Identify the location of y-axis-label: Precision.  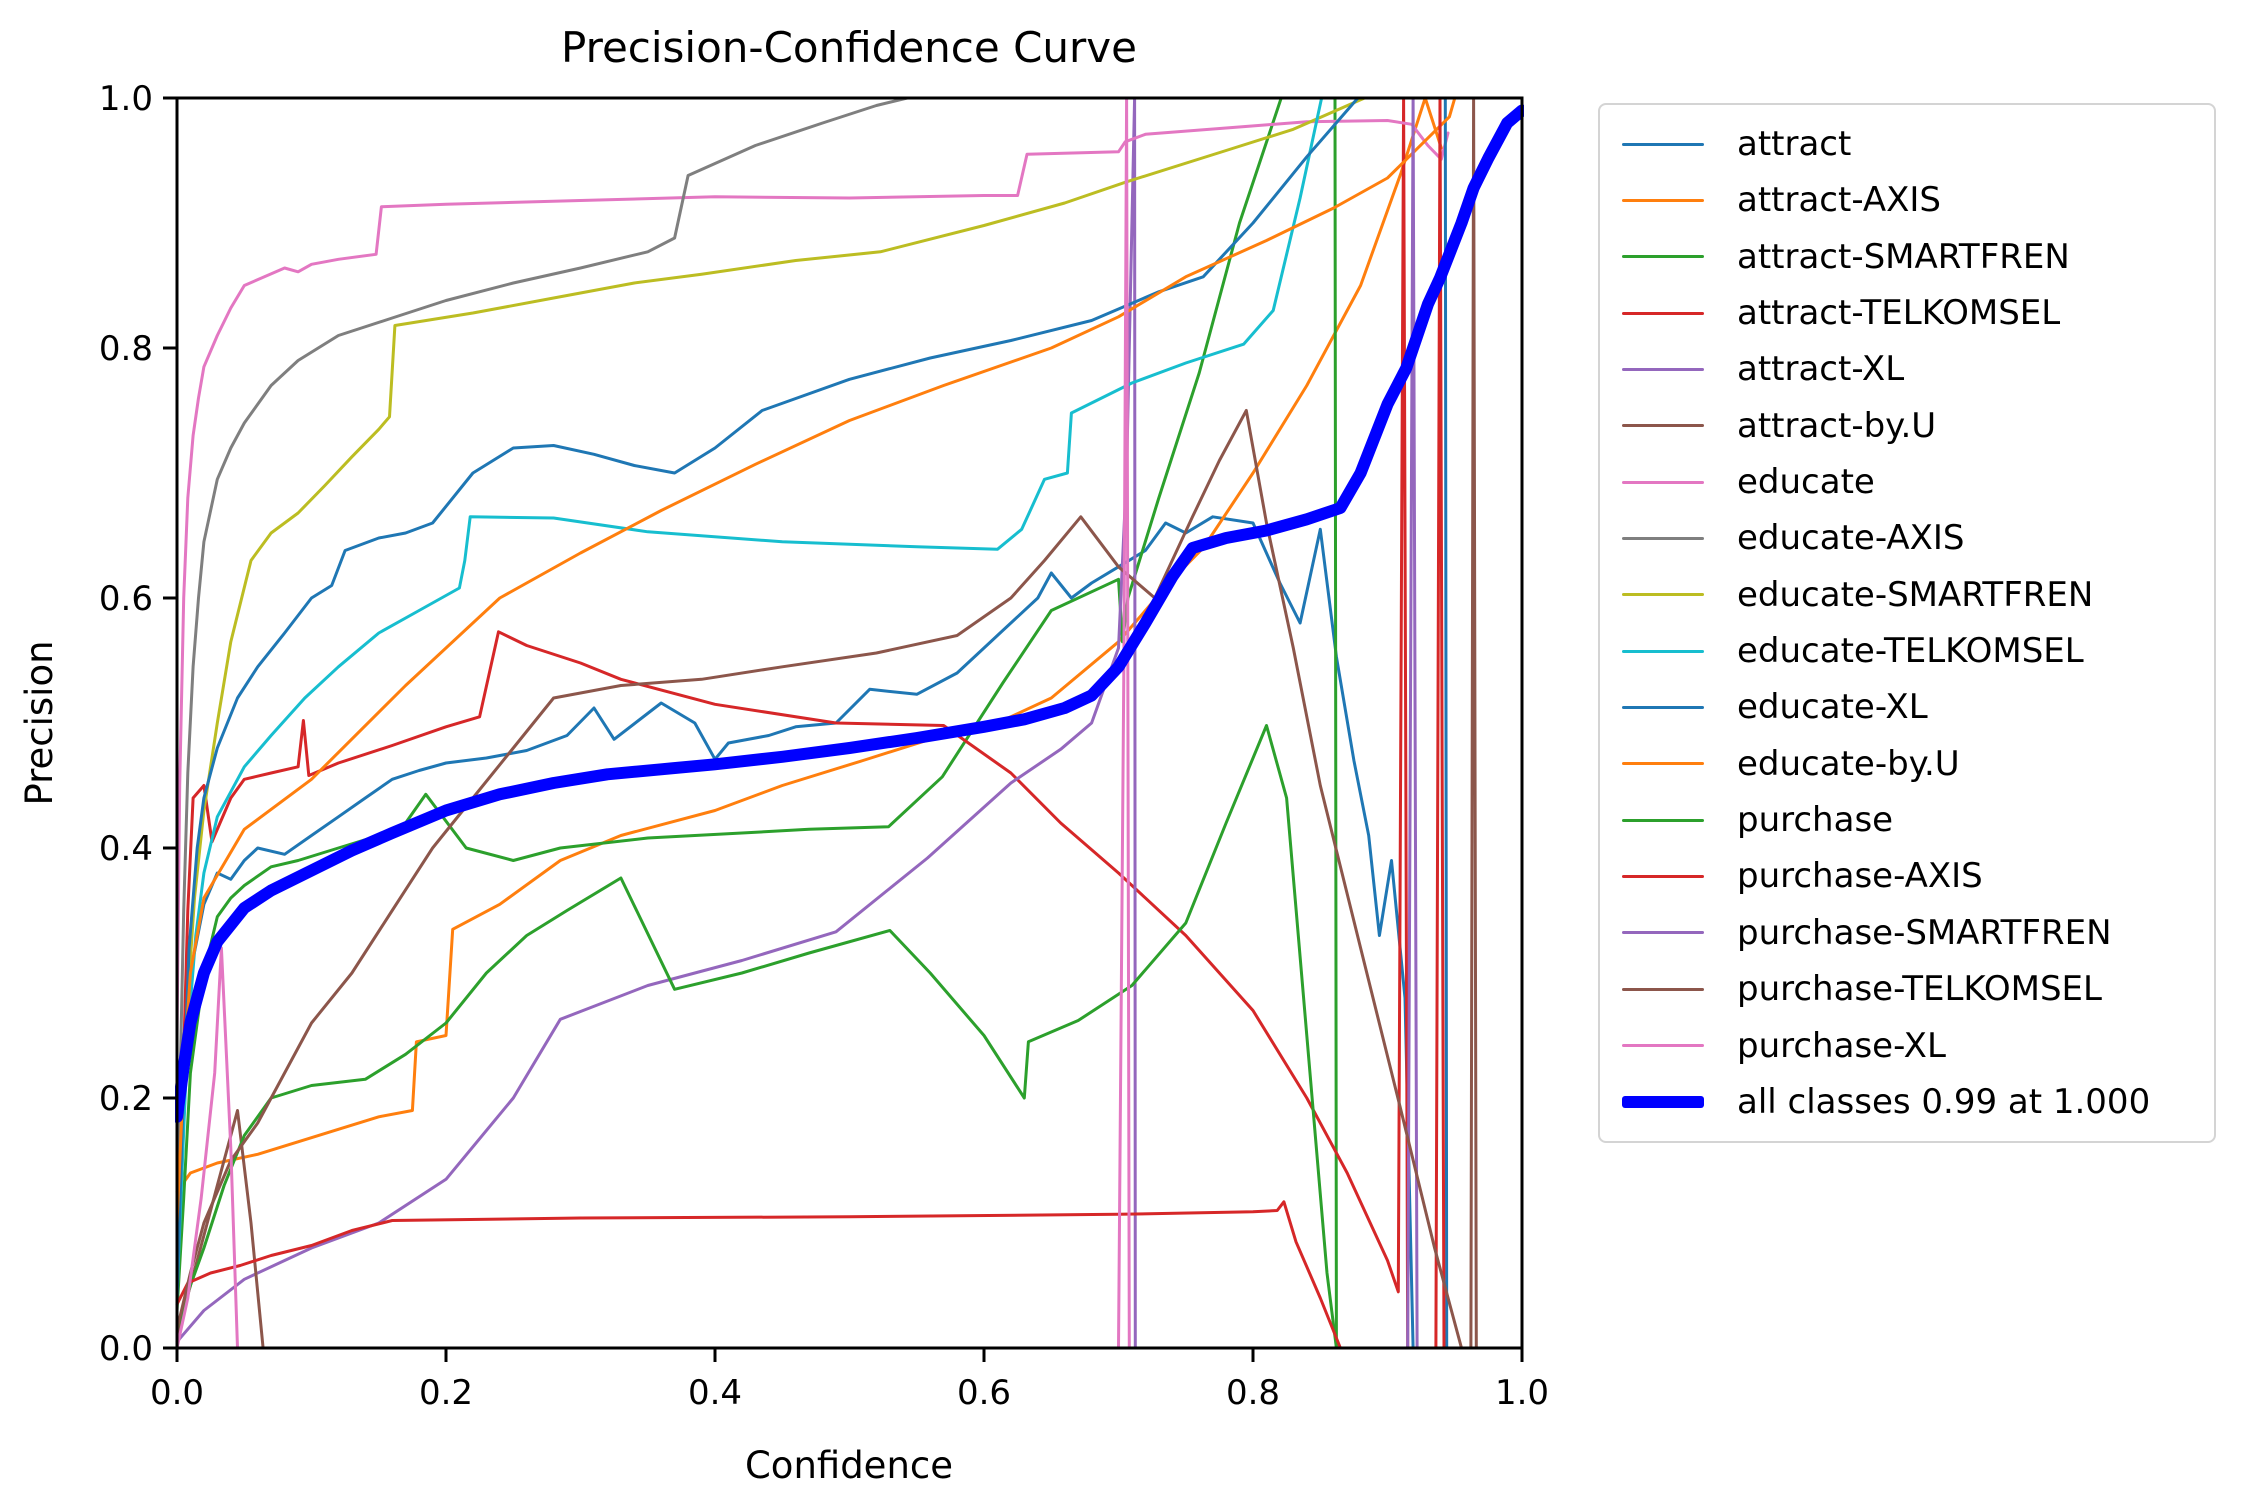
(39, 722).